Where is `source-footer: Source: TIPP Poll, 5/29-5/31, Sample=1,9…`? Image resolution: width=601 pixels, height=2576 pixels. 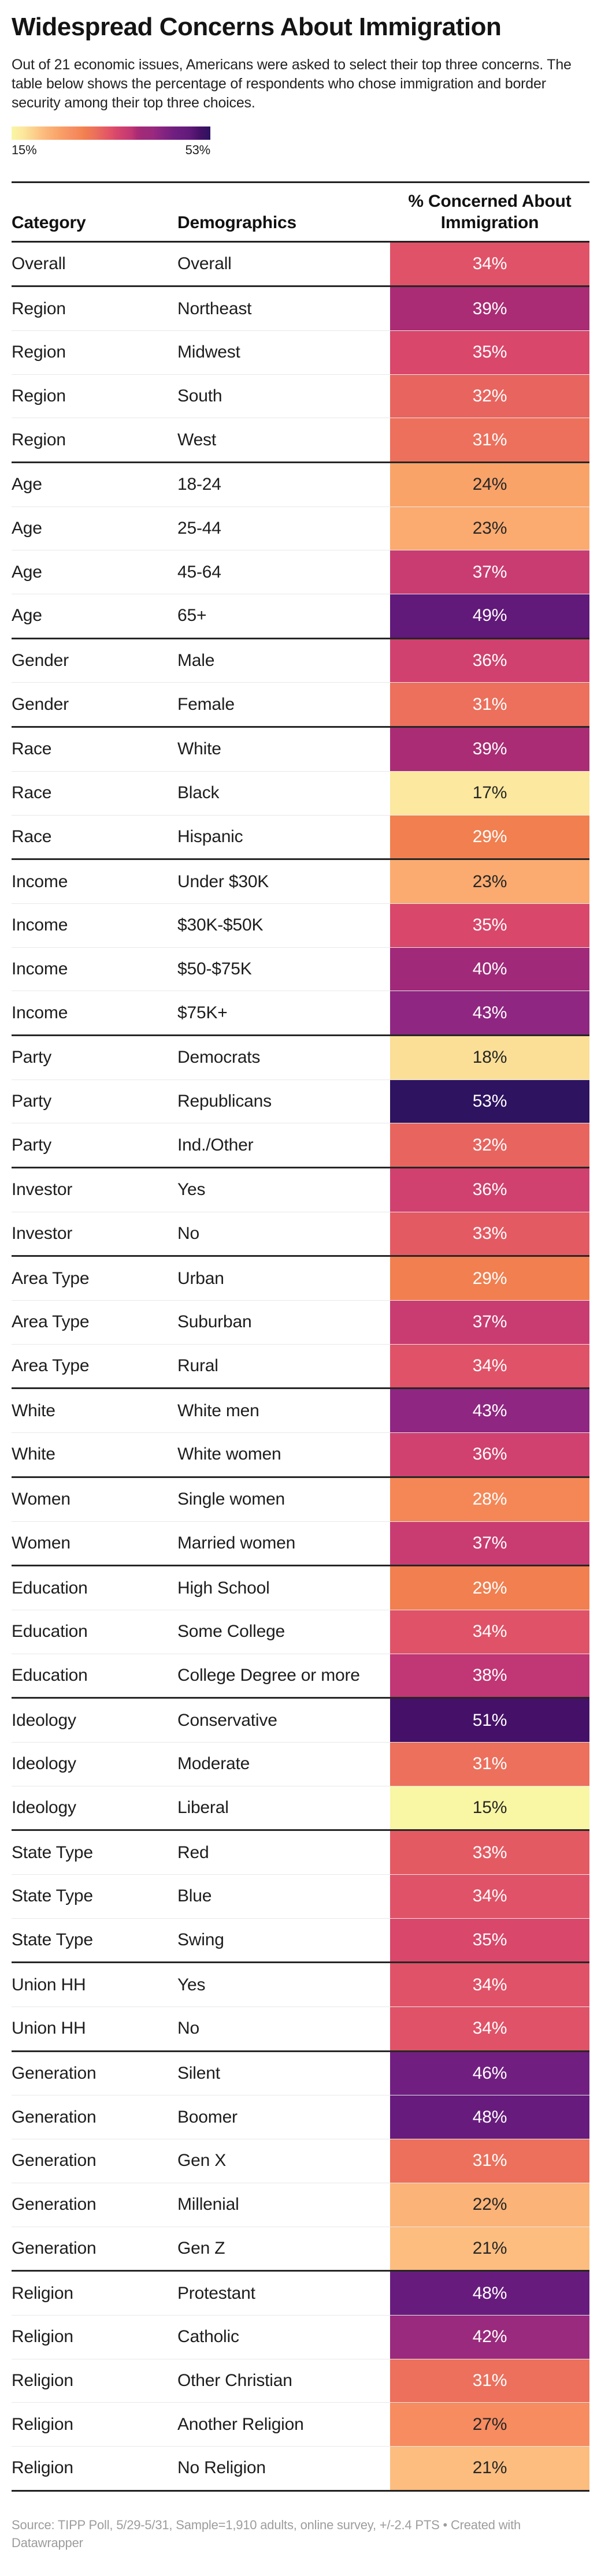 source-footer: Source: TIPP Poll, 5/29-5/31, Sample=1,9… is located at coordinates (300, 2539).